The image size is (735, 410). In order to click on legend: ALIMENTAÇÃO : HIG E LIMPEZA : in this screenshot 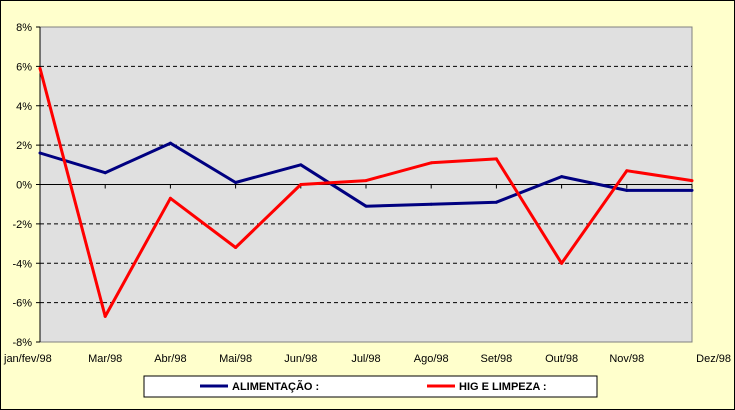, I will do `click(370, 386)`.